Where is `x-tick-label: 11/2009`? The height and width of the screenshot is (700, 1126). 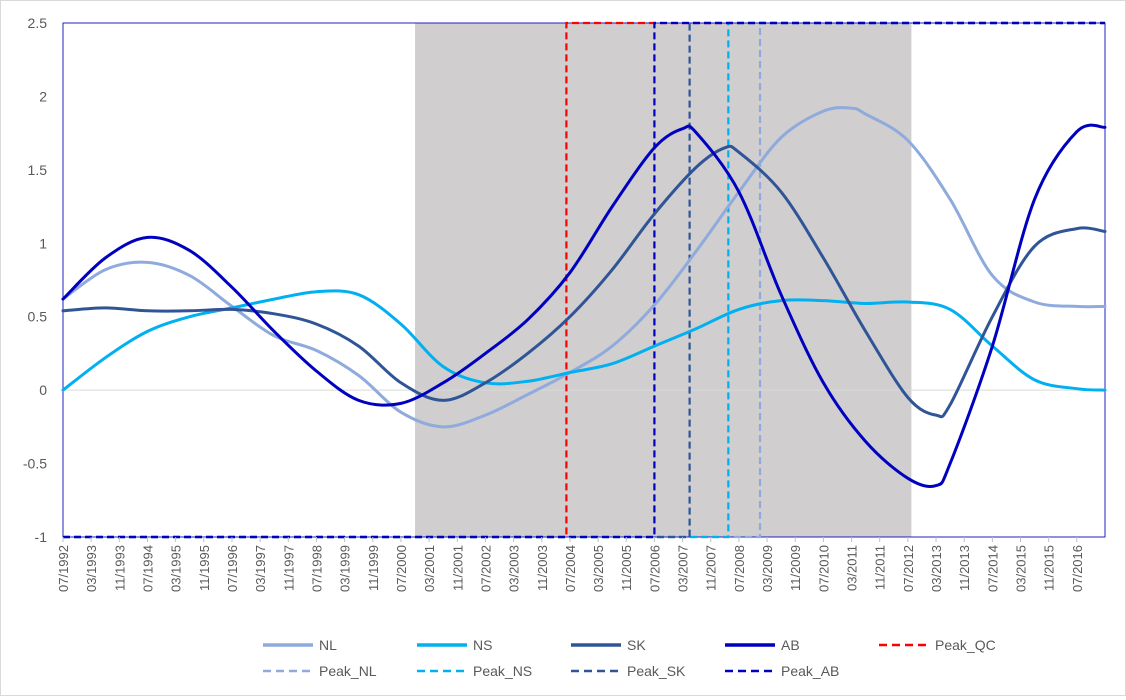
x-tick-label: 11/2009 is located at coordinates (795, 568).